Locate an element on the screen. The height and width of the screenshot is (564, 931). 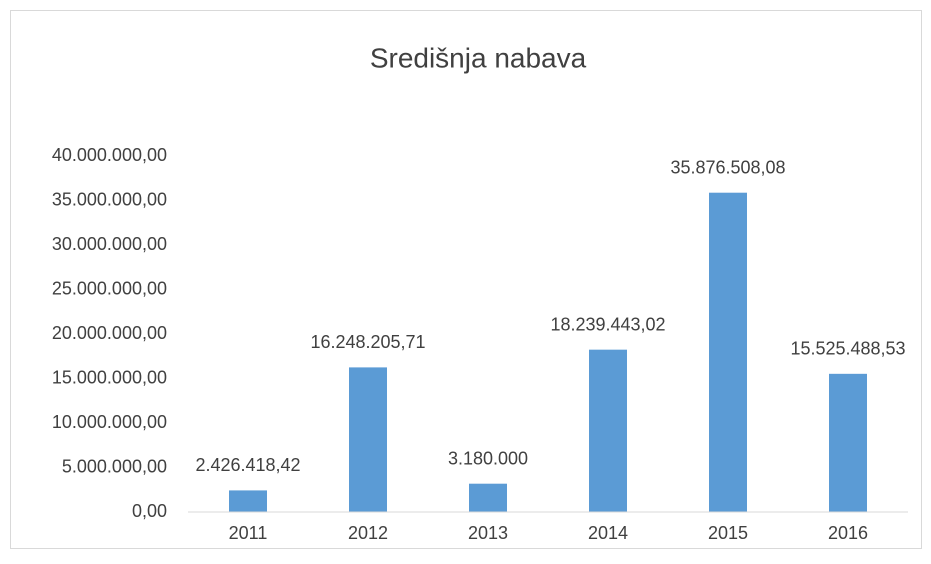
data-label: 15.525.488,53 is located at coordinates (847, 349).